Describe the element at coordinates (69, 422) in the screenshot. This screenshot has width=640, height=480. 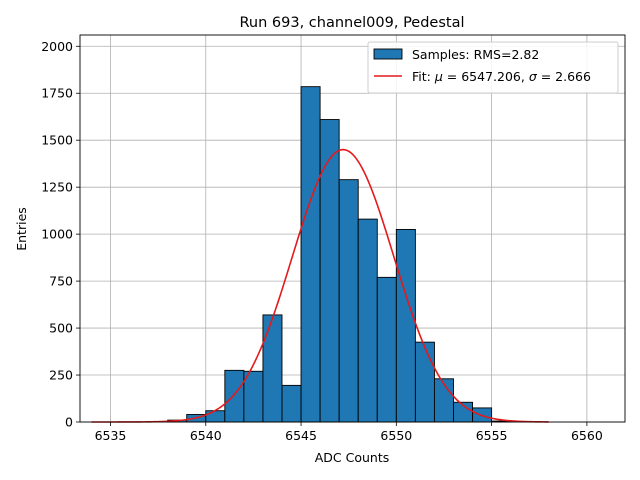
I see `y-tick-label: 0` at that location.